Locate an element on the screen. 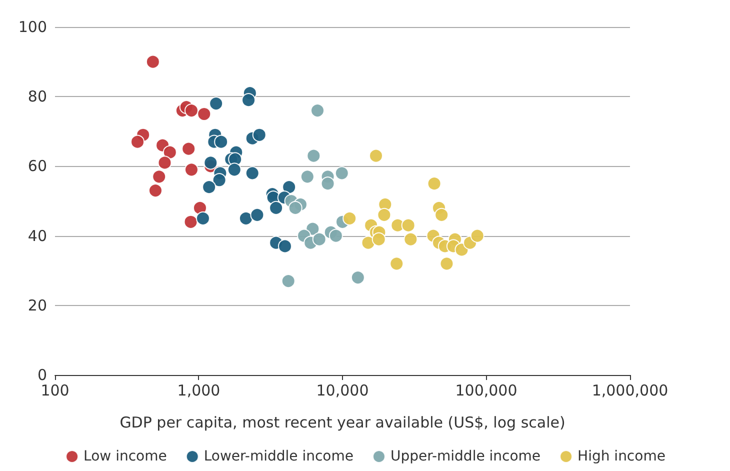 The width and height of the screenshot is (730, 471). y-tick-label: 20 is located at coordinates (37, 305).